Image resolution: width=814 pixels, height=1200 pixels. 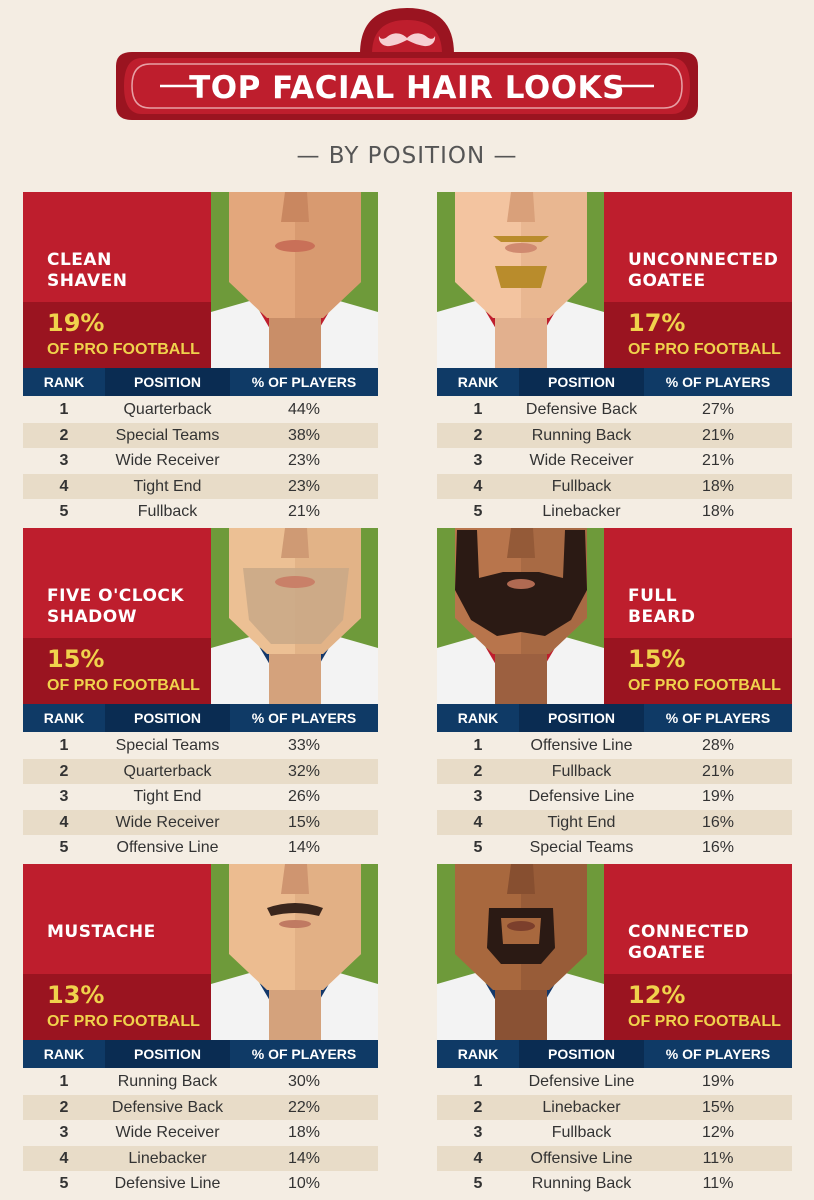 I want to click on cell-pct: 15%, so click(x=718, y=1107).